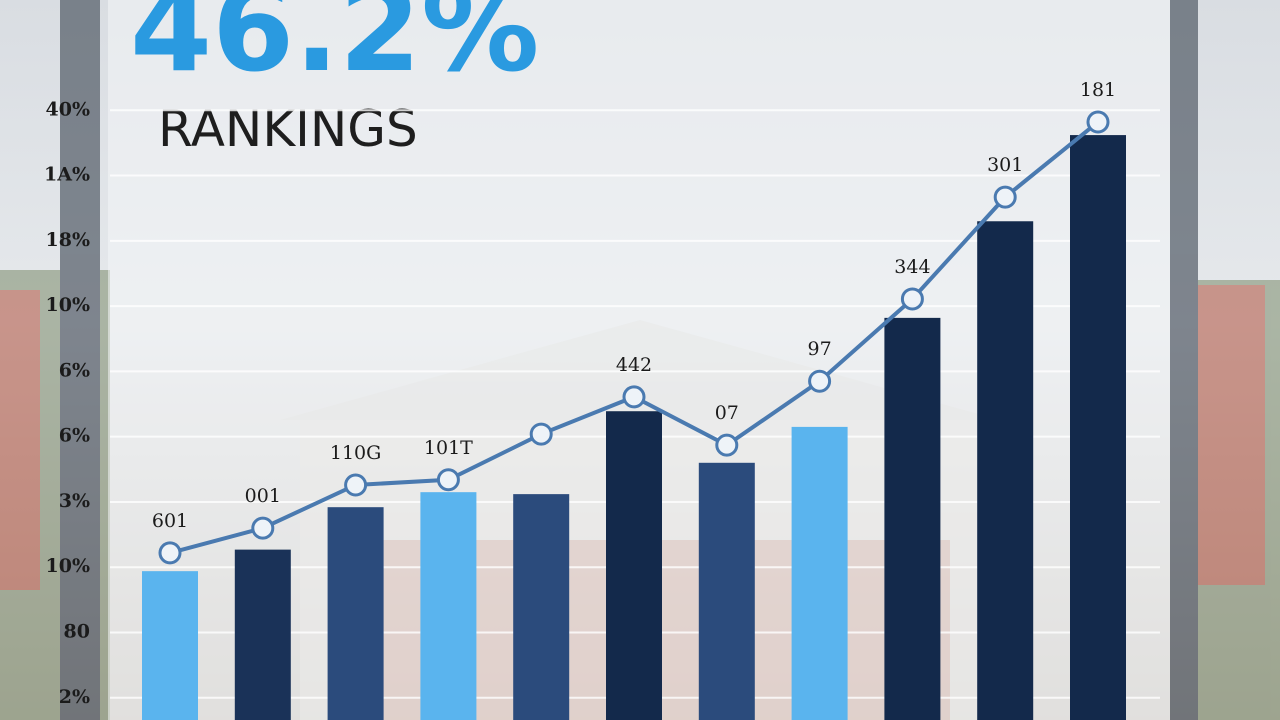 This screenshot has width=1280, height=720. Describe the element at coordinates (820, 349) in the screenshot. I see `value-label: 97` at that location.